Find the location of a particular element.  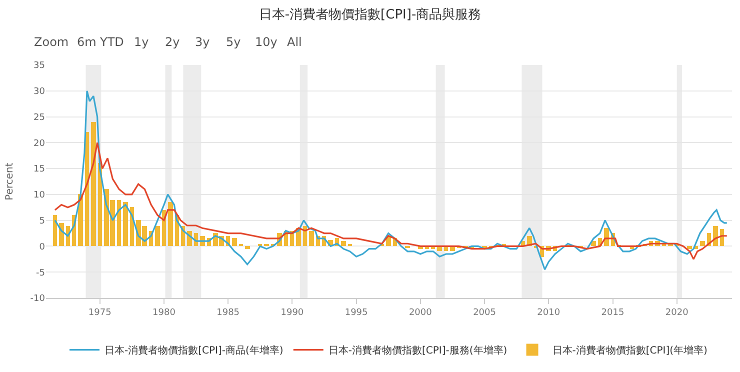

y-tick-label: -10 is located at coordinates (38, 299).